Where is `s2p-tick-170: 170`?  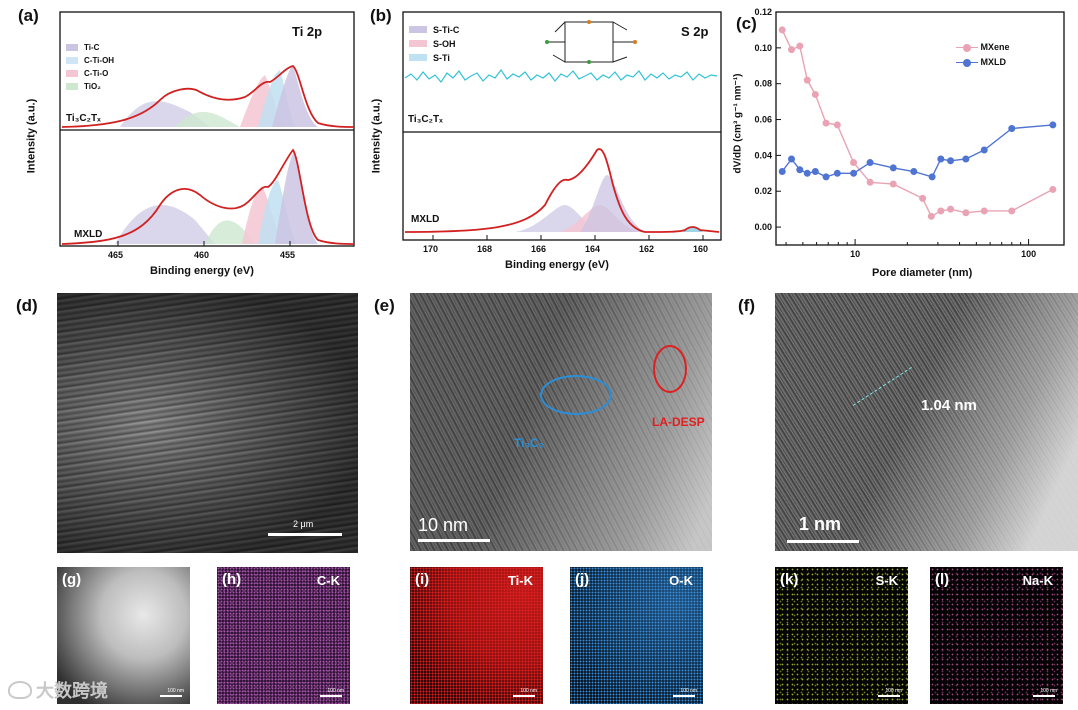 s2p-tick-170: 170 is located at coordinates (431, 249).